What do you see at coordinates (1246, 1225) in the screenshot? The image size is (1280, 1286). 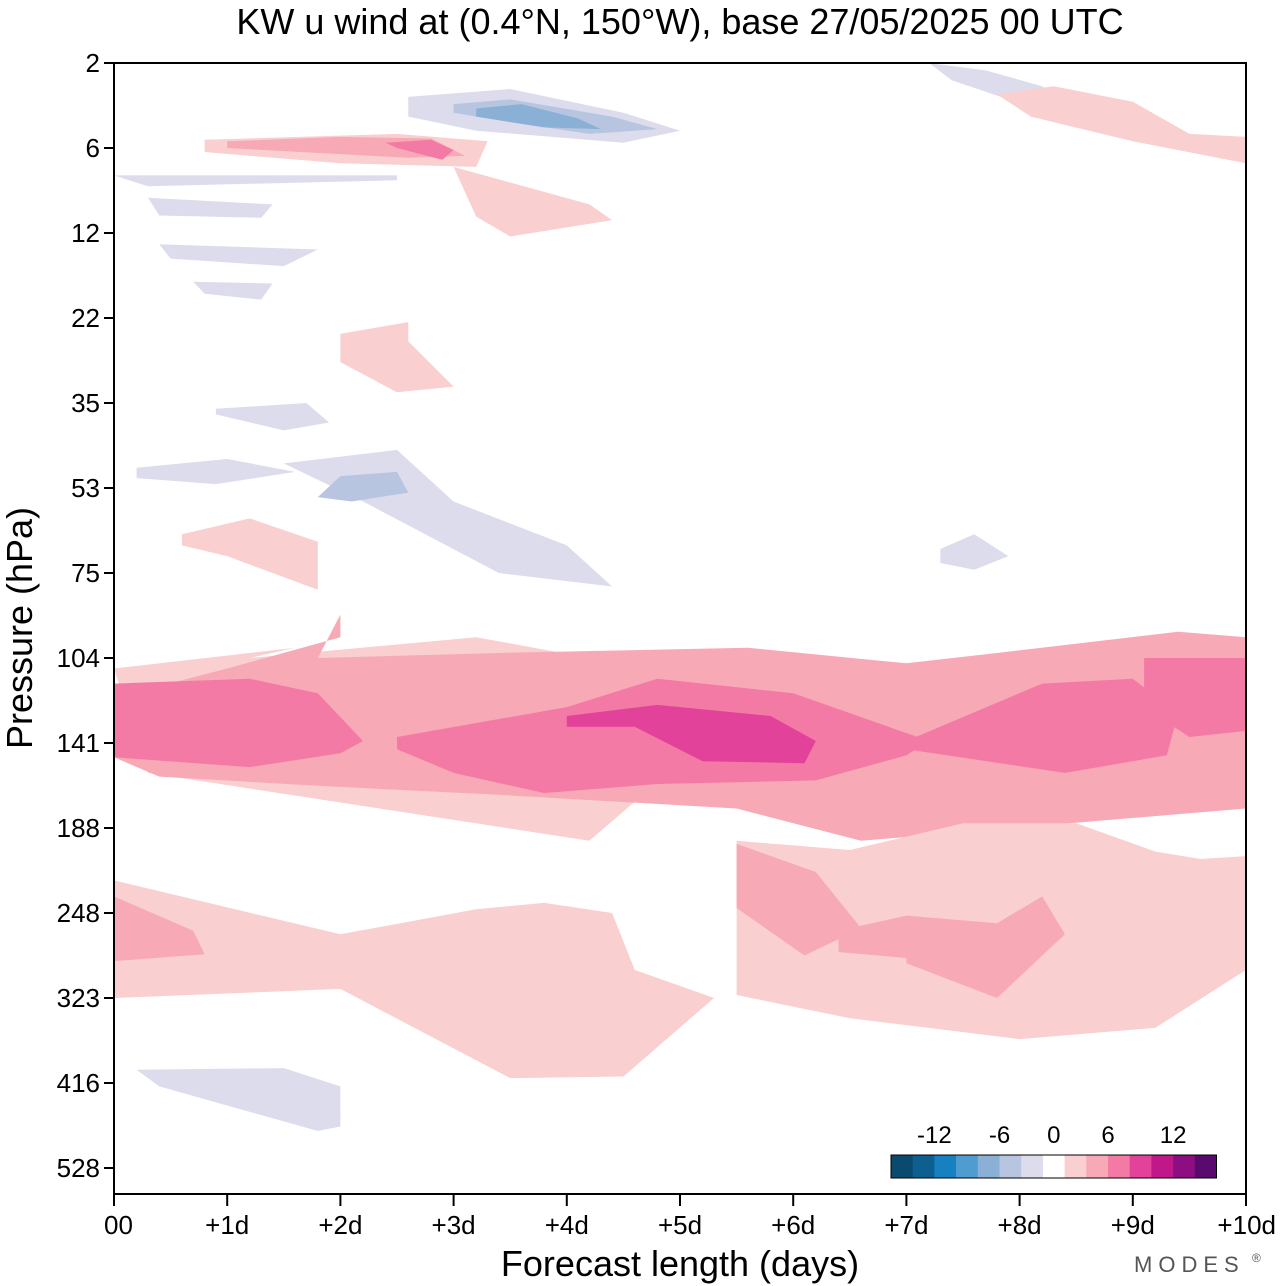 I see `x-tick-label: +10d` at bounding box center [1246, 1225].